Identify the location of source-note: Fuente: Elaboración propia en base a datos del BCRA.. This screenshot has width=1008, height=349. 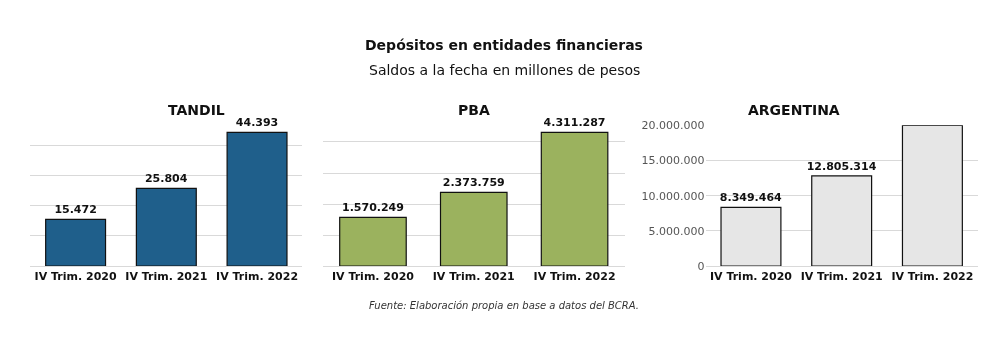
(504, 305).